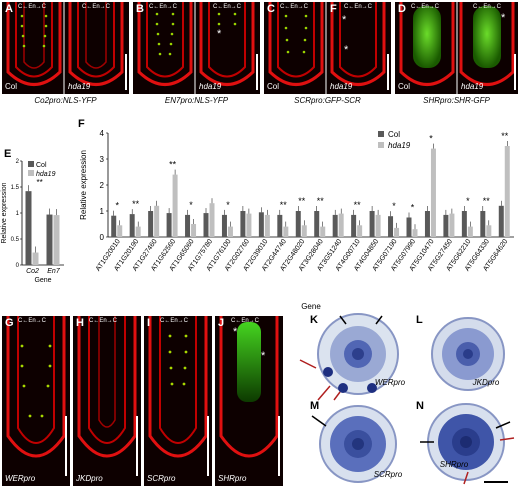 This screenshot has height=490, width=520. Describe the element at coordinates (174, 321) in the screenshot. I see `axis-label-i: C←En→C` at that location.